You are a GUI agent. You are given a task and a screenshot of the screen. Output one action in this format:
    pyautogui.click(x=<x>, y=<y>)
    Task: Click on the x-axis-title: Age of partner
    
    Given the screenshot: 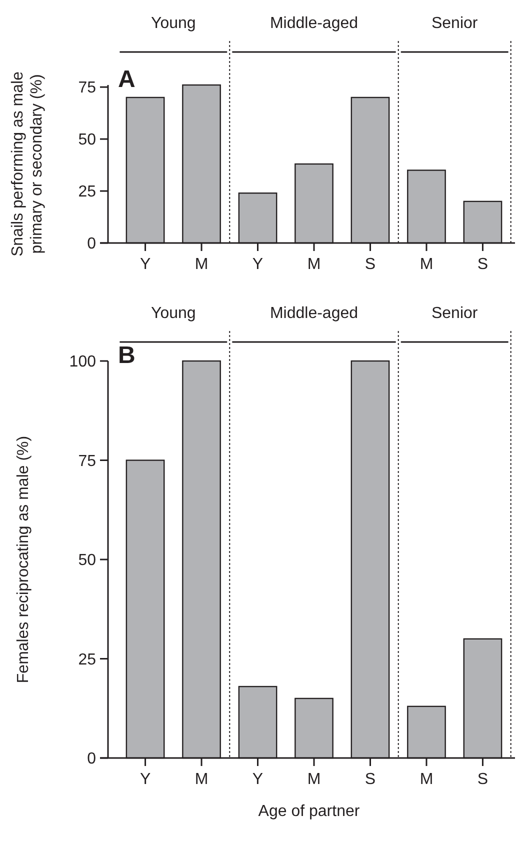 What is the action you would take?
    pyautogui.click(x=309, y=811)
    